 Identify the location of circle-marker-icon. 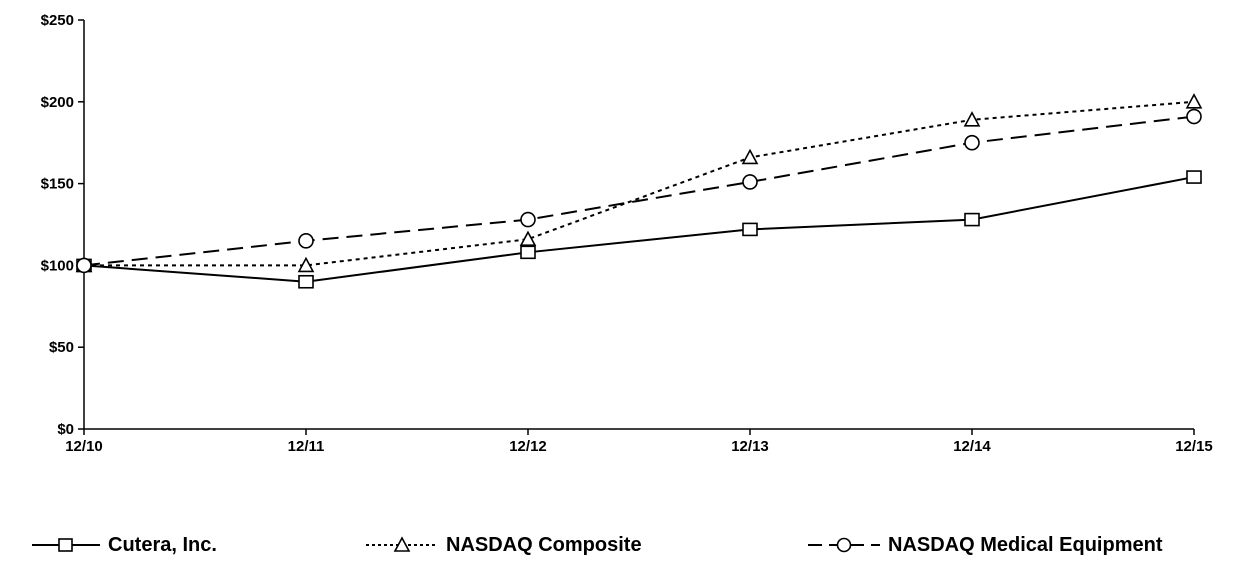
(844, 545).